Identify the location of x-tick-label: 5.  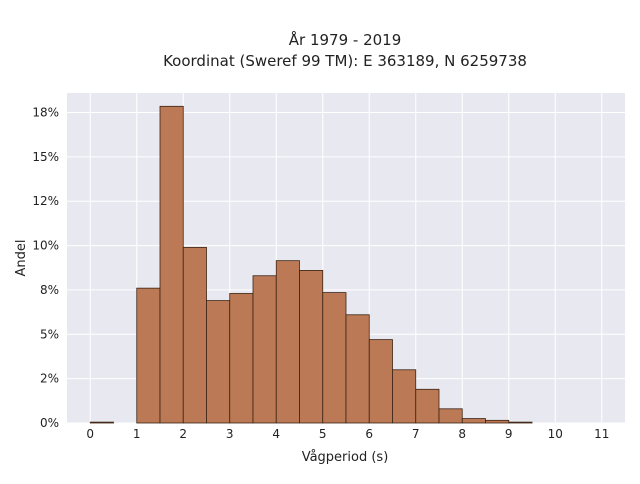
(323, 434).